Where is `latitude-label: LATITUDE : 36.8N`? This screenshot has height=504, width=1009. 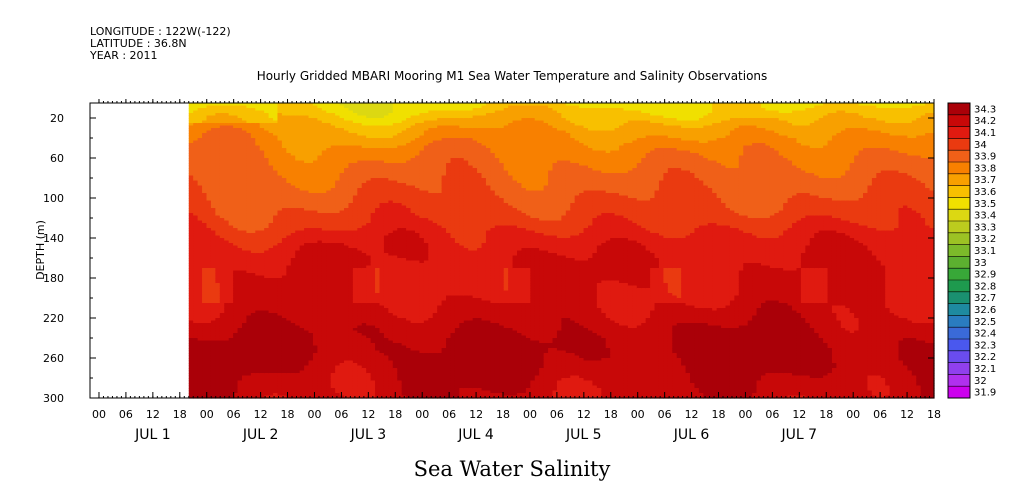
latitude-label: LATITUDE : 36.8N is located at coordinates (138, 43).